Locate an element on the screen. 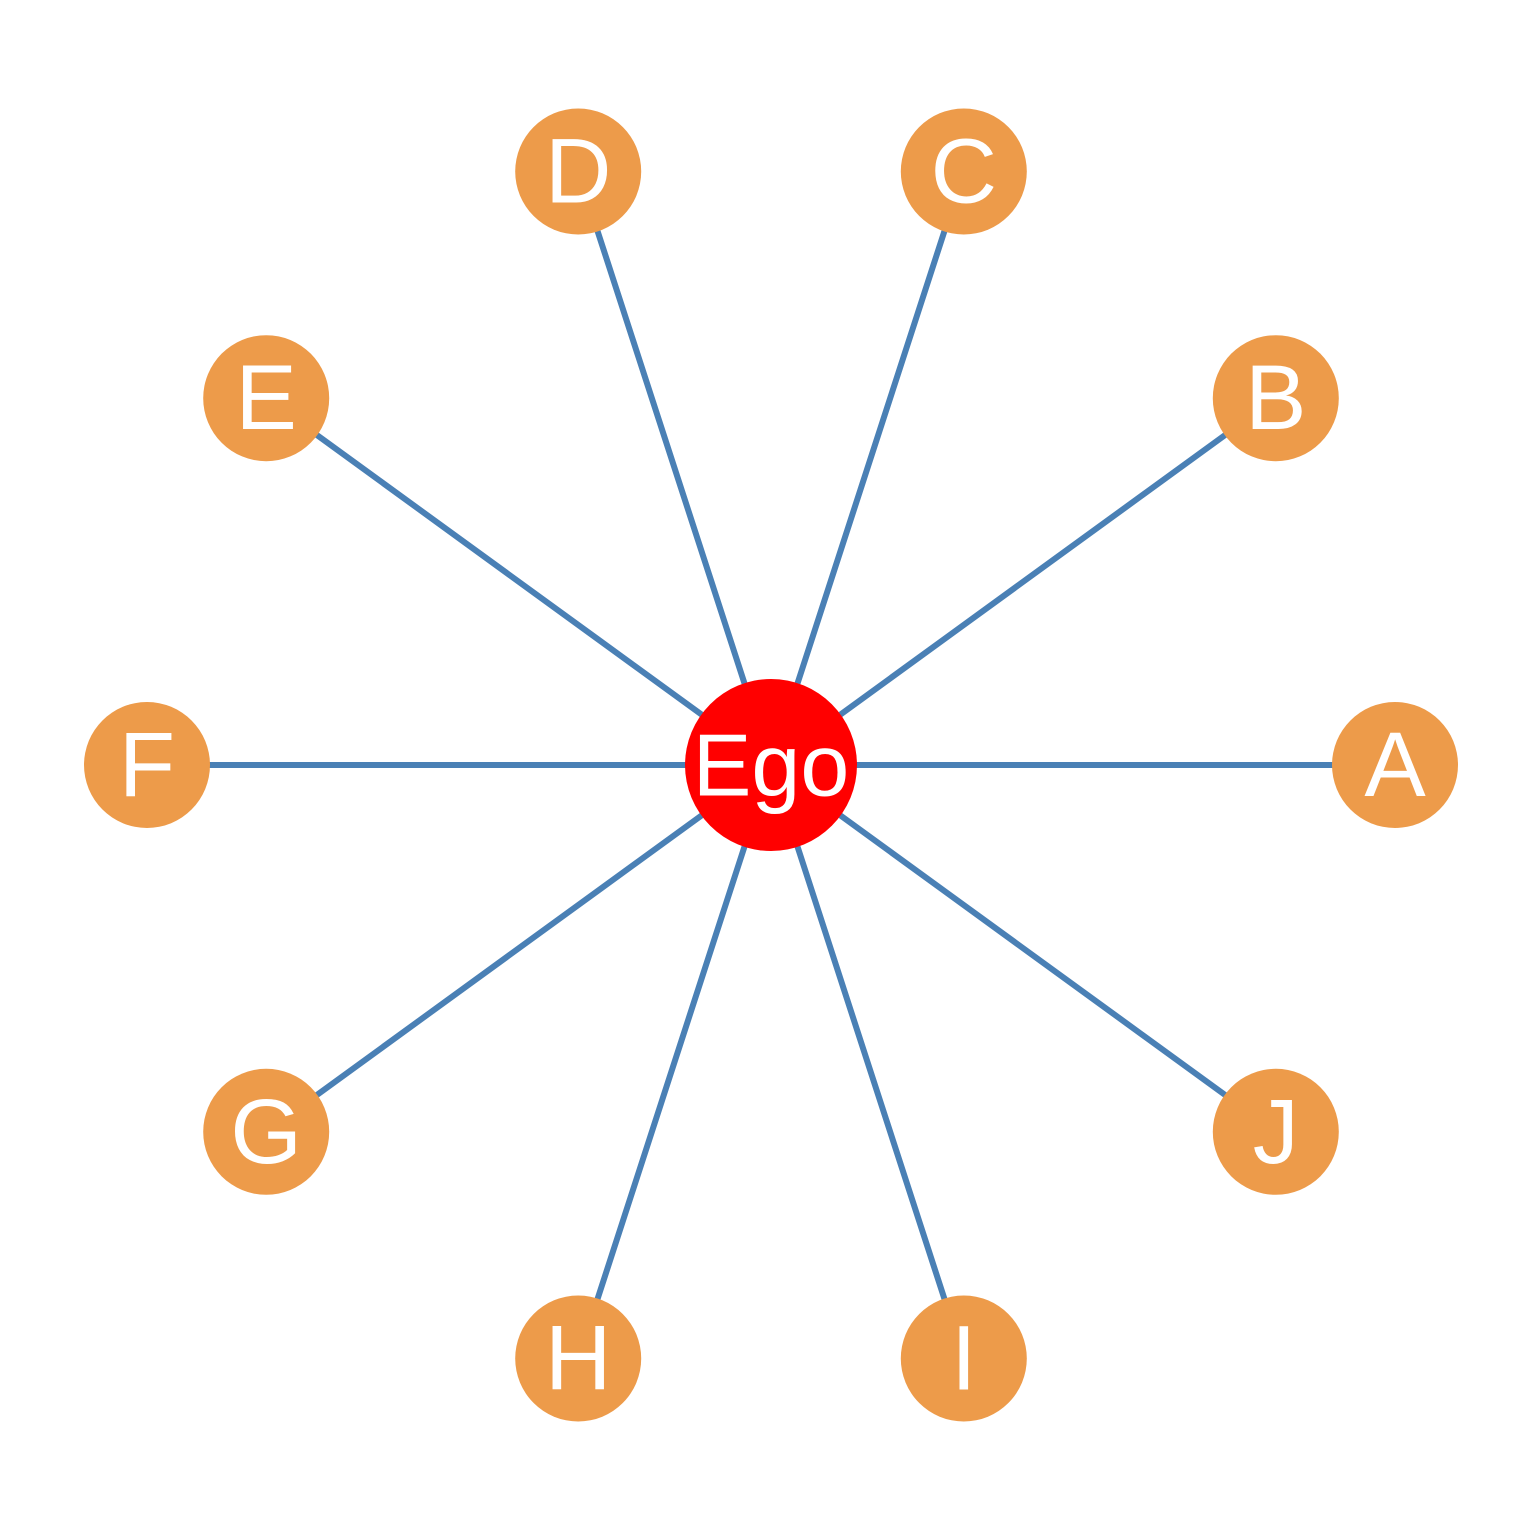 The image size is (1536, 1536). node-h: H is located at coordinates (578, 1358).